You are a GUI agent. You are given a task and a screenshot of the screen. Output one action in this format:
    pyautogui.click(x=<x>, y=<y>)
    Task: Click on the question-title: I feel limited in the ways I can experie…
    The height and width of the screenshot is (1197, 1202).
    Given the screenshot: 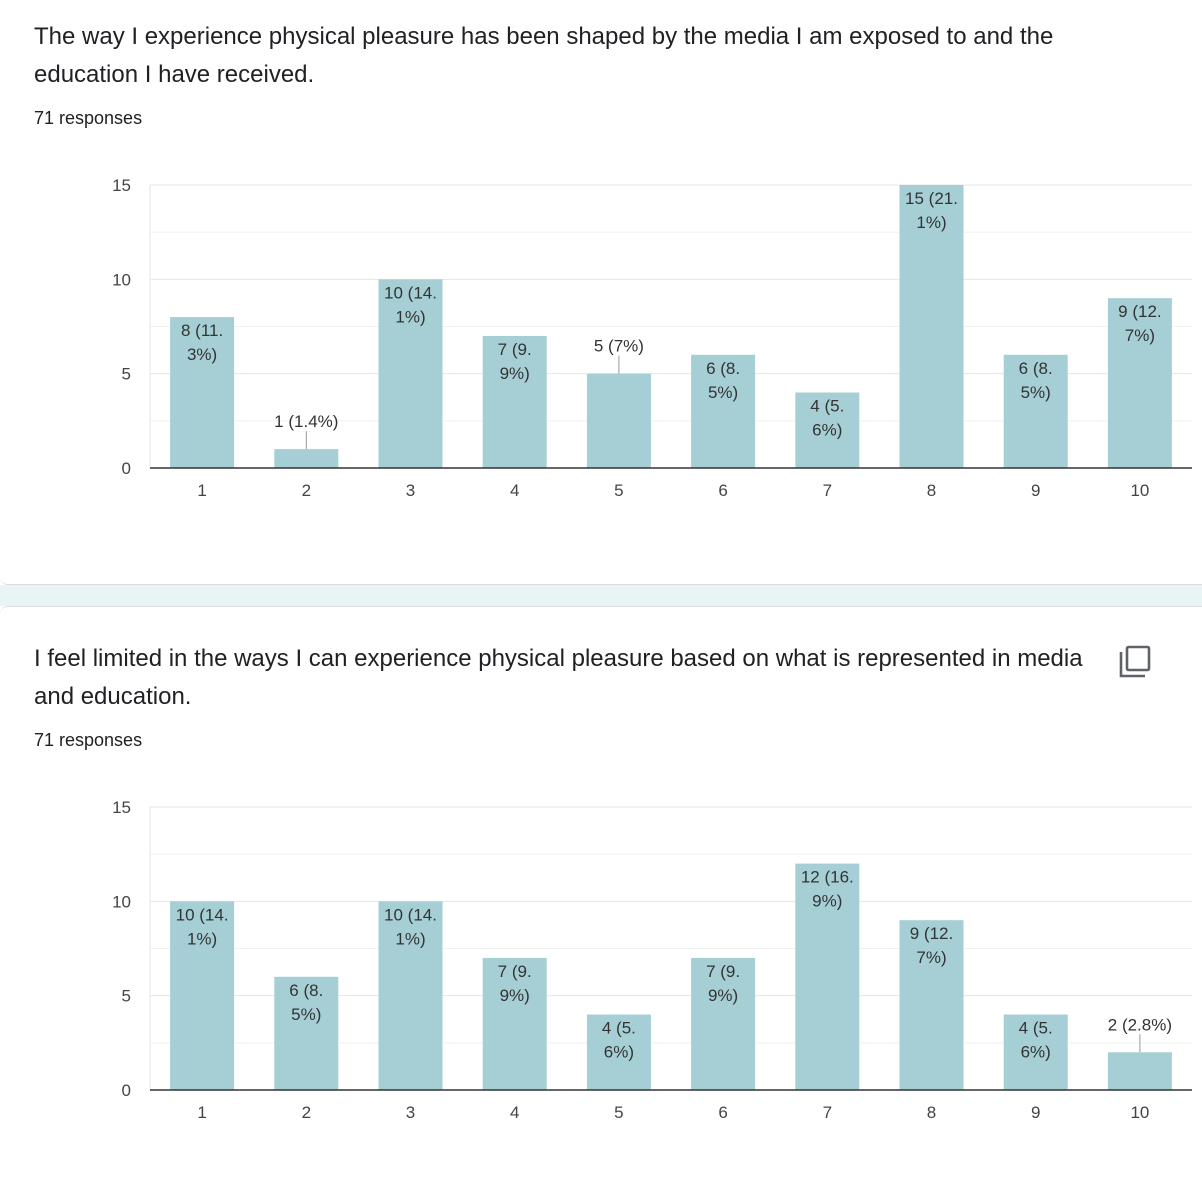 What is the action you would take?
    pyautogui.click(x=558, y=677)
    